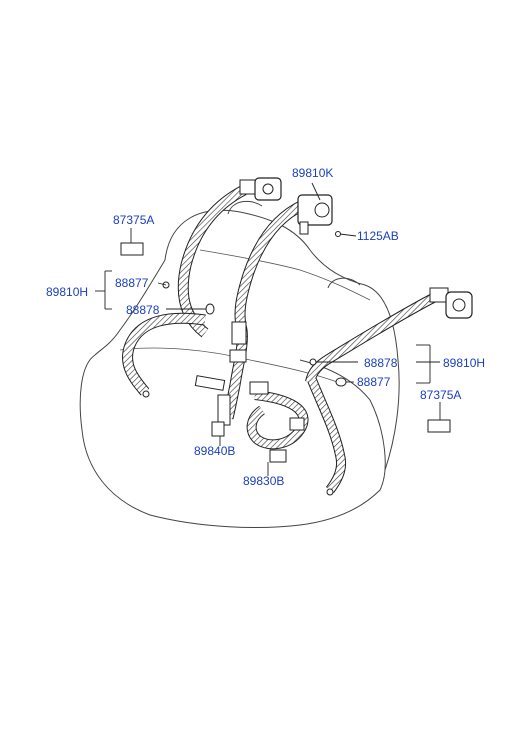 The width and height of the screenshot is (532, 732). I want to click on callout-1125AB: 1125AB, so click(378, 236).